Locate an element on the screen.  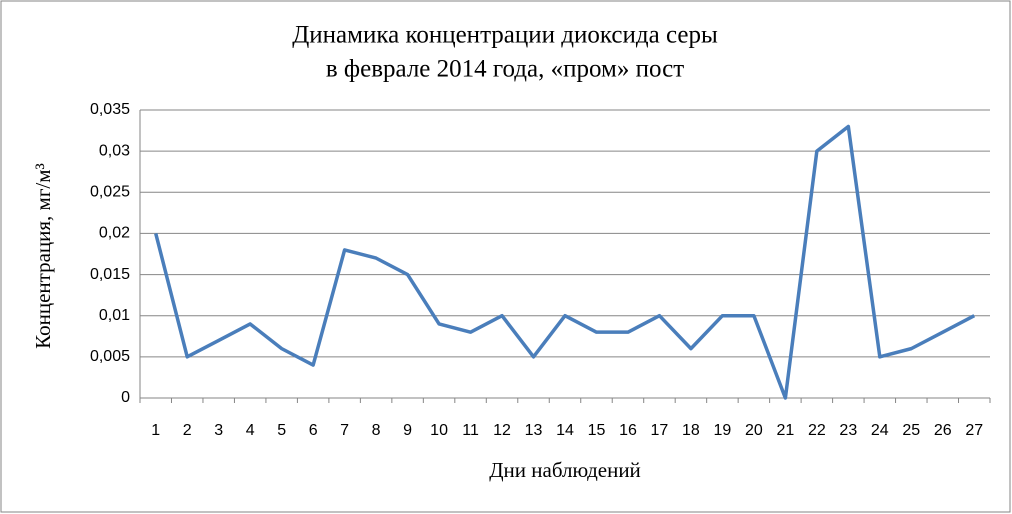
x-tick-label: 16 is located at coordinates (628, 430).